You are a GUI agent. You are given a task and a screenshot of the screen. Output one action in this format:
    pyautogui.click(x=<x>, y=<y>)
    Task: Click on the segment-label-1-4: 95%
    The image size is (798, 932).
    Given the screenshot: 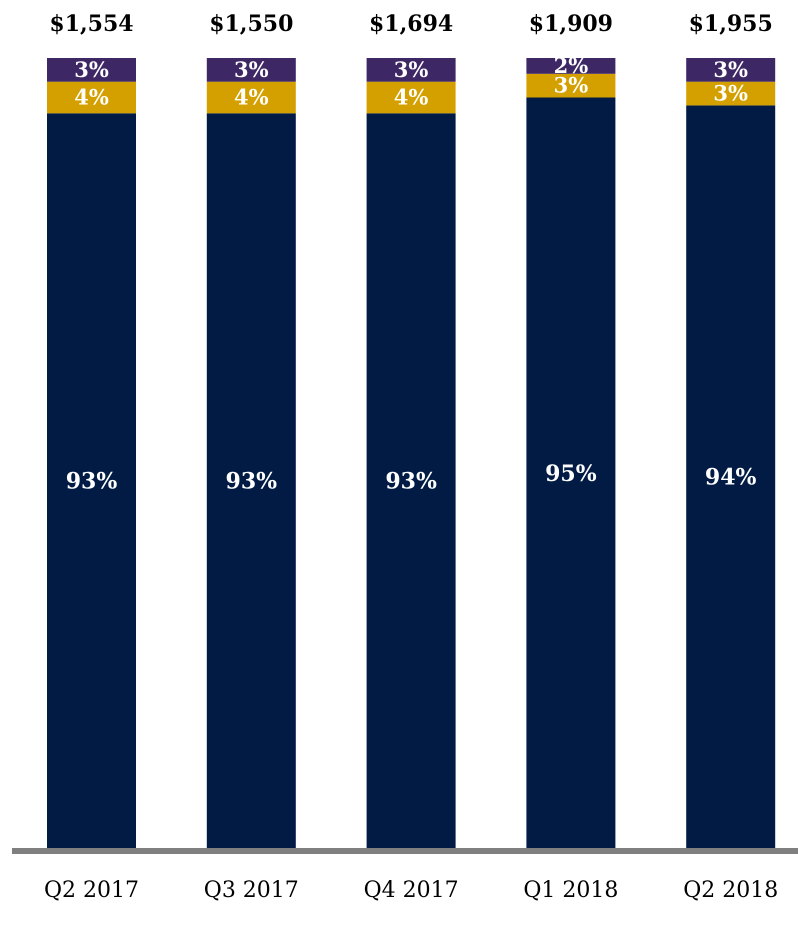 What is the action you would take?
    pyautogui.click(x=571, y=474)
    